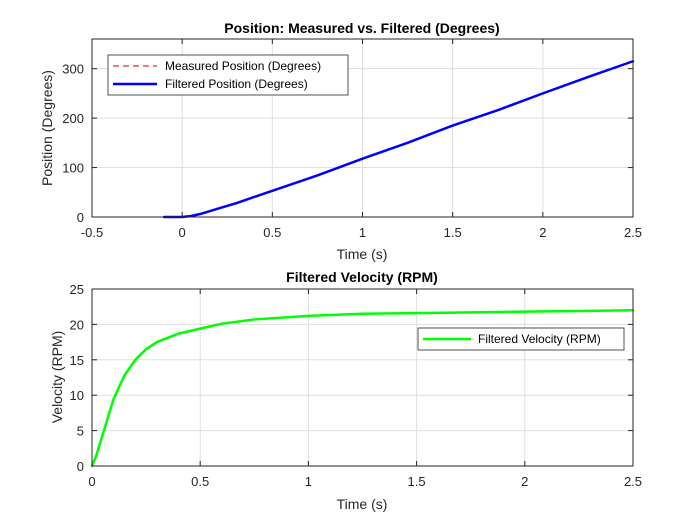 The height and width of the screenshot is (525, 700). I want to click on velocity-y-tick-label: 0, so click(80, 466).